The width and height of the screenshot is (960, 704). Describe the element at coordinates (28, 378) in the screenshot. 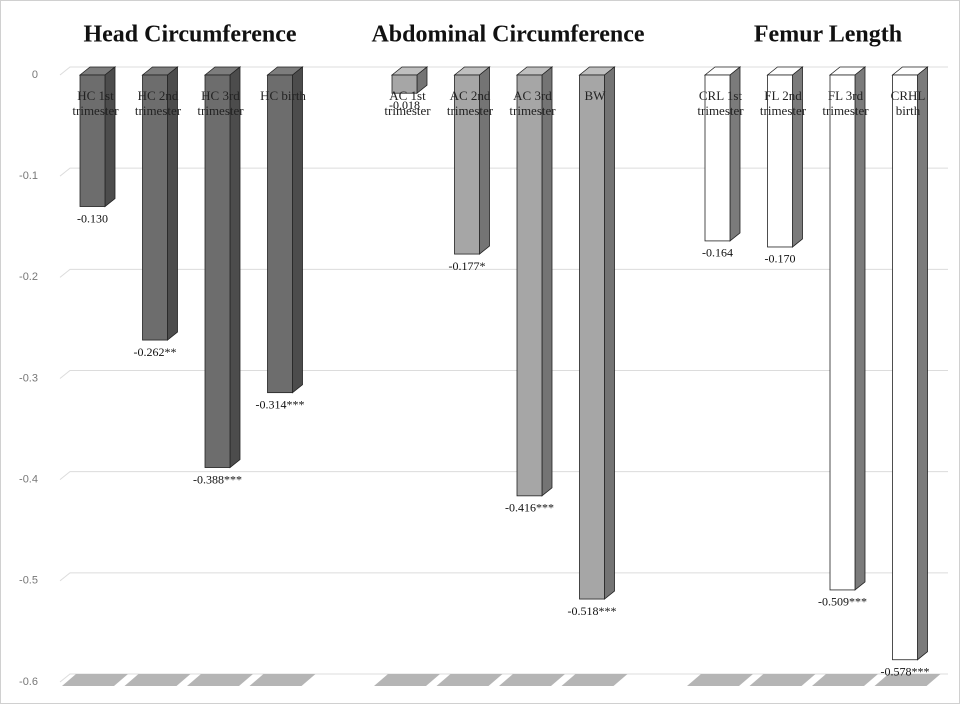

I see `y-tick-label: -0.3` at that location.